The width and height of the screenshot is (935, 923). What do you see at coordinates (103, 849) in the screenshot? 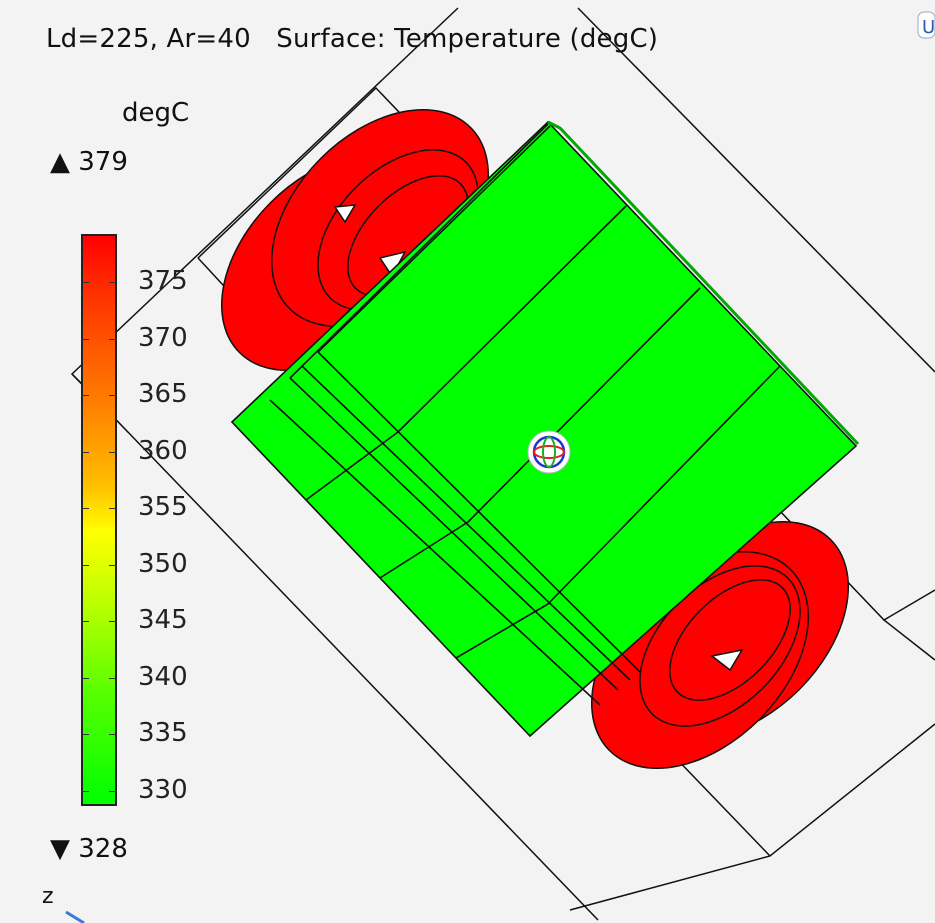
I see `legend-min-label: 328` at bounding box center [103, 849].